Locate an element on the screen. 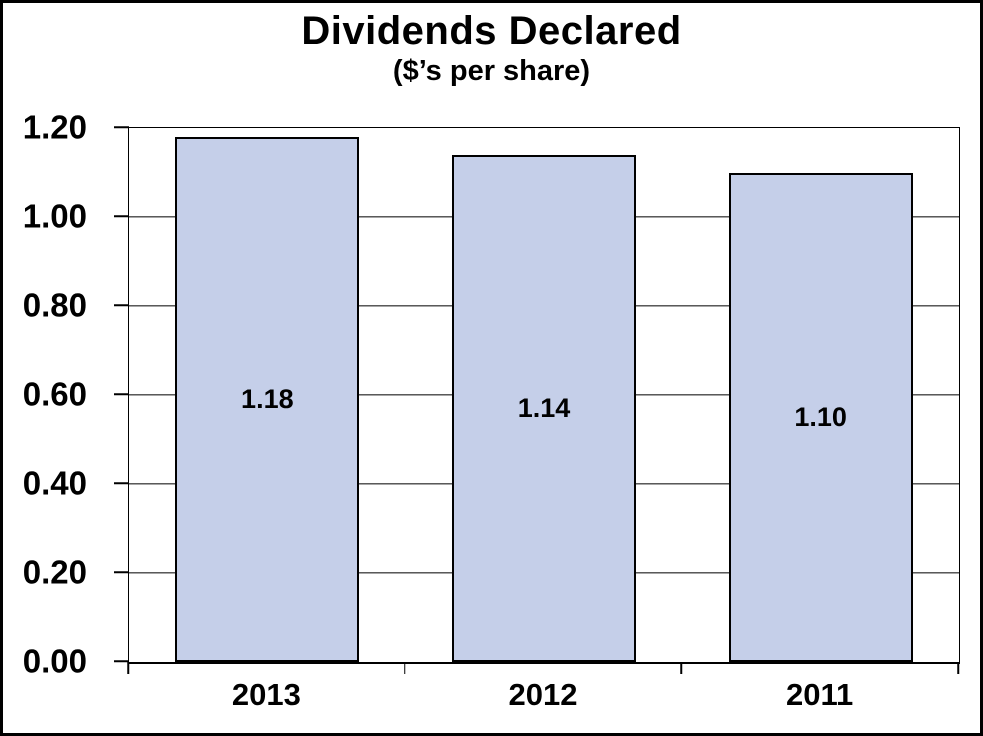 Image resolution: width=983 pixels, height=736 pixels. y-axis-tick-label: 1.20 is located at coordinates (54, 127).